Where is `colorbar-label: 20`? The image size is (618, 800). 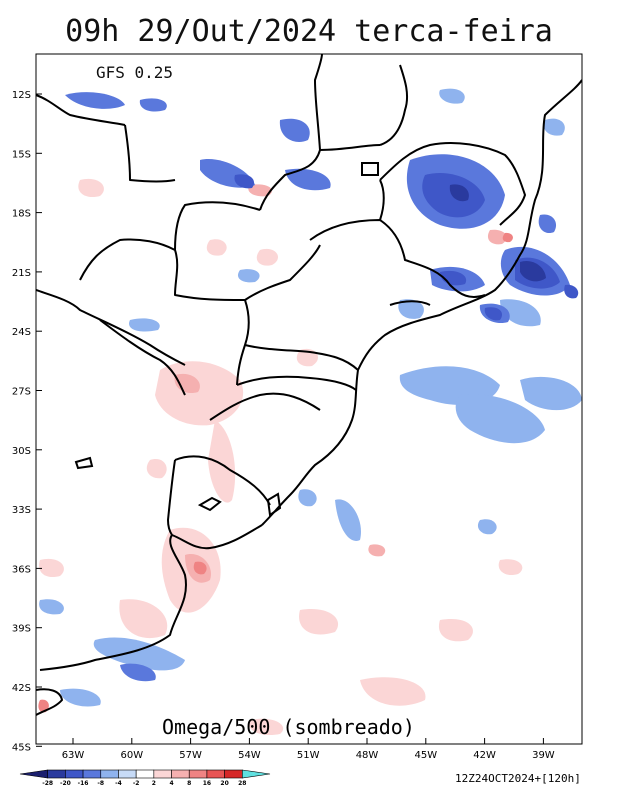 colorbar-label: 20 is located at coordinates (224, 783).